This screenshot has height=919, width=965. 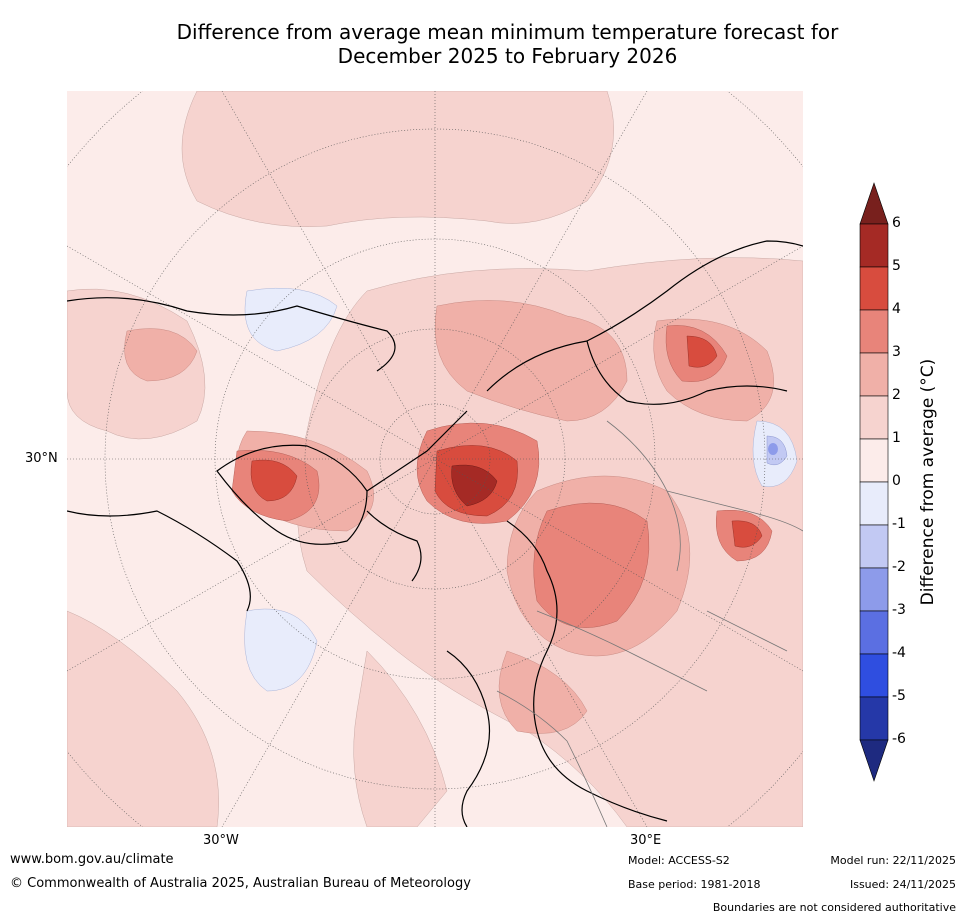 What do you see at coordinates (899, 567) in the screenshot?
I see `colorbar-tick-label: -2` at bounding box center [899, 567].